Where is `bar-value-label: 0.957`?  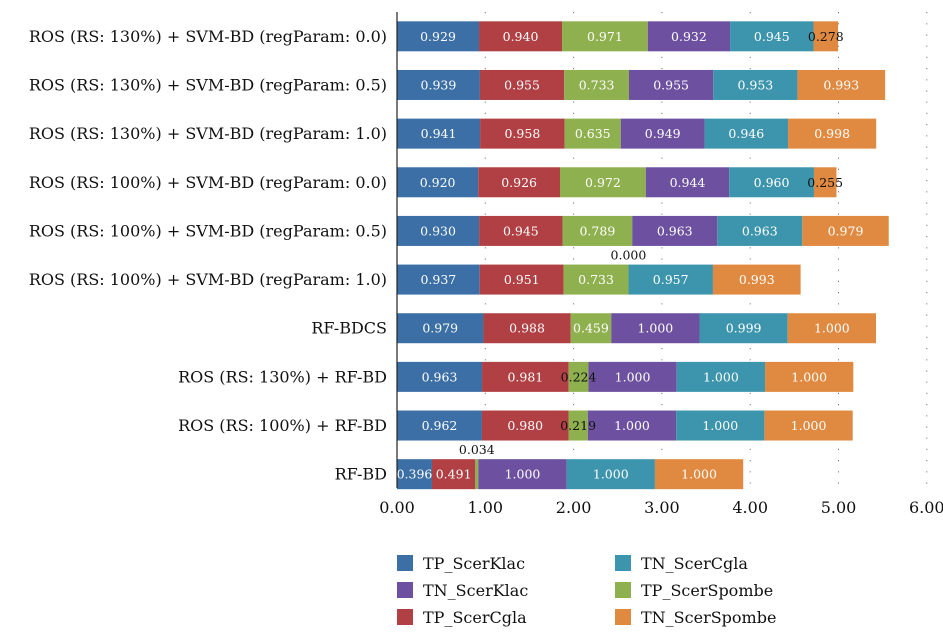
bar-value-label: 0.957 is located at coordinates (671, 279).